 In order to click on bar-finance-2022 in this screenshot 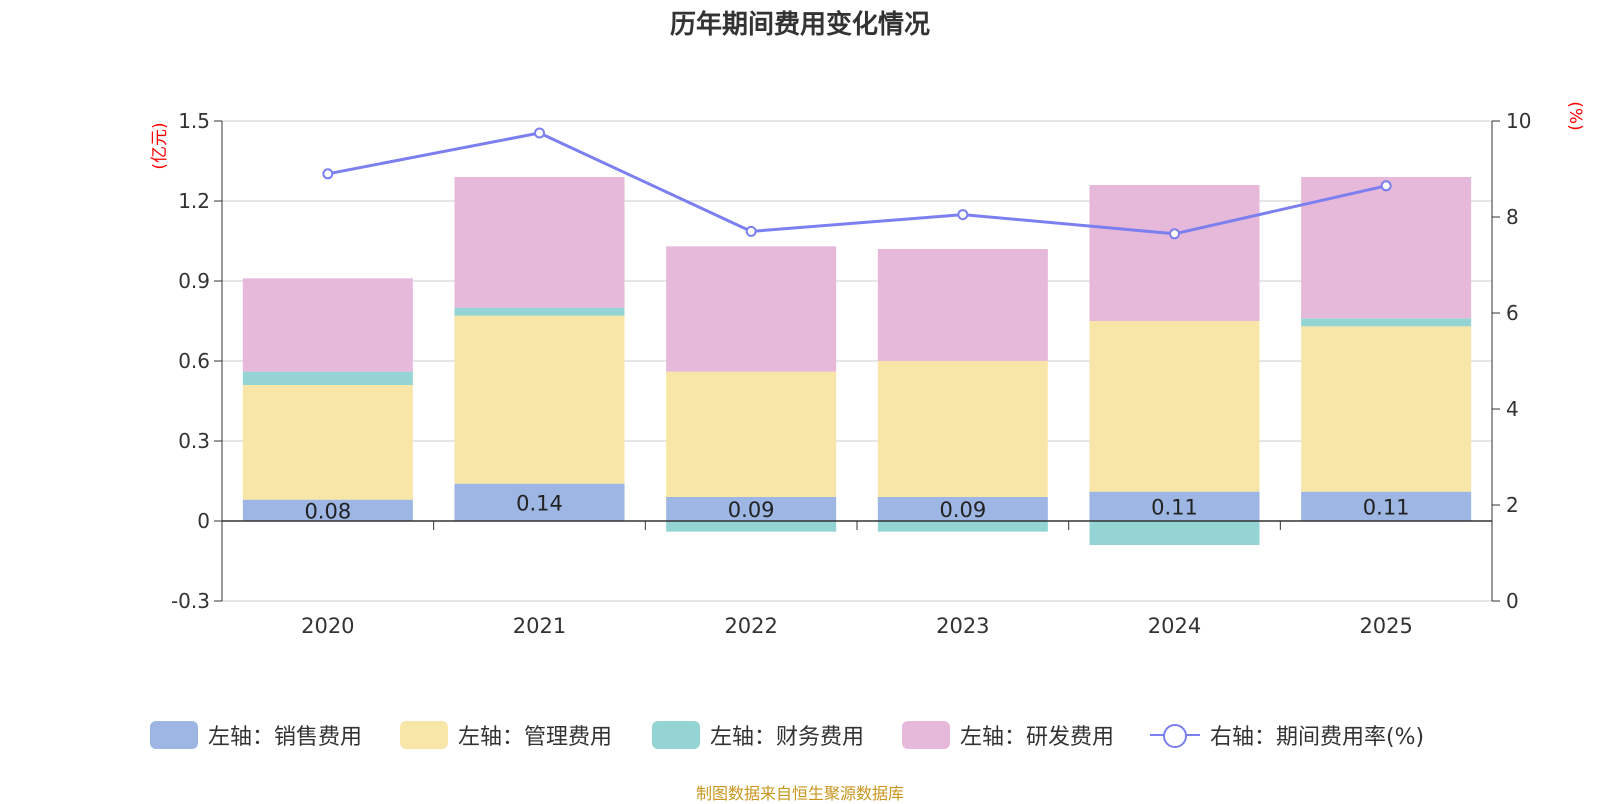, I will do `click(751, 526)`.